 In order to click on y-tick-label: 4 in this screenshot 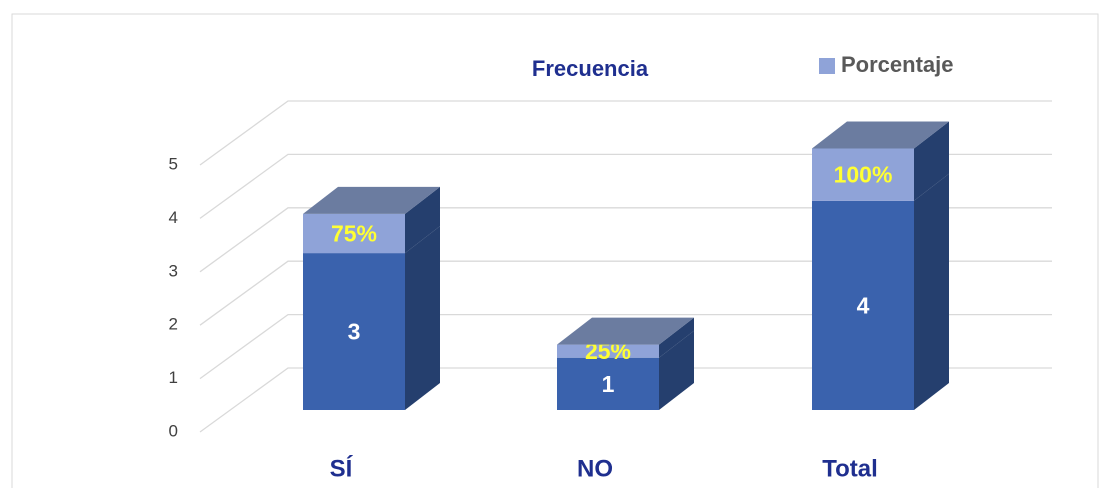, I will do `click(173, 217)`.